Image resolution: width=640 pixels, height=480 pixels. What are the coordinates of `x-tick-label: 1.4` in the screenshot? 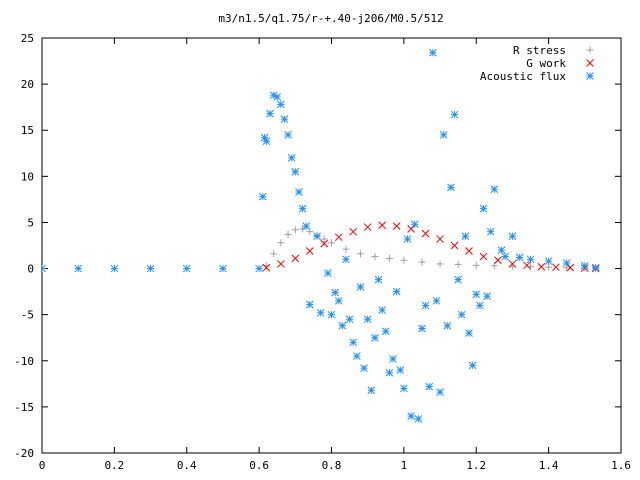 It's located at (549, 465).